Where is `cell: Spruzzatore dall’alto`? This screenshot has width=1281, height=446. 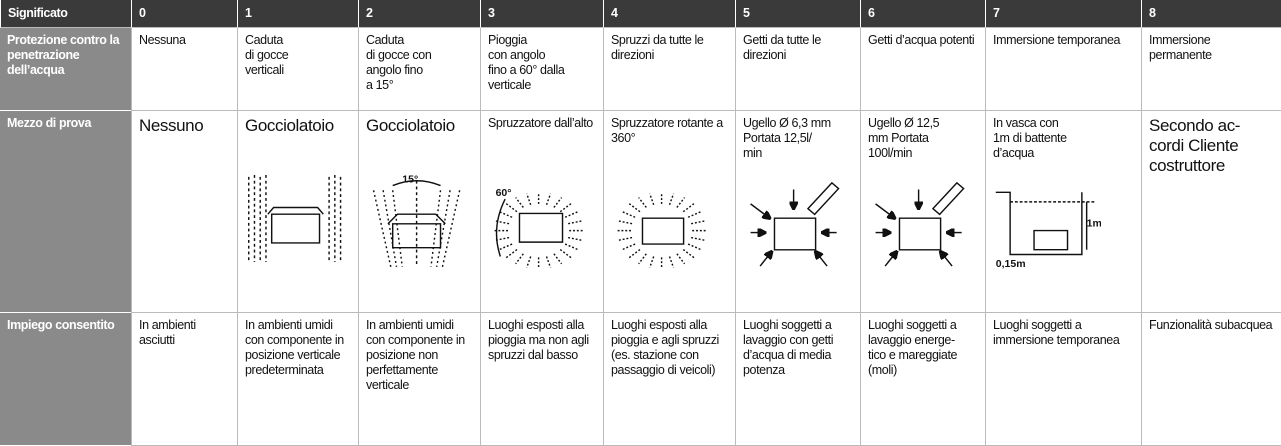
cell: Spruzzatore dall’alto is located at coordinates (541, 212).